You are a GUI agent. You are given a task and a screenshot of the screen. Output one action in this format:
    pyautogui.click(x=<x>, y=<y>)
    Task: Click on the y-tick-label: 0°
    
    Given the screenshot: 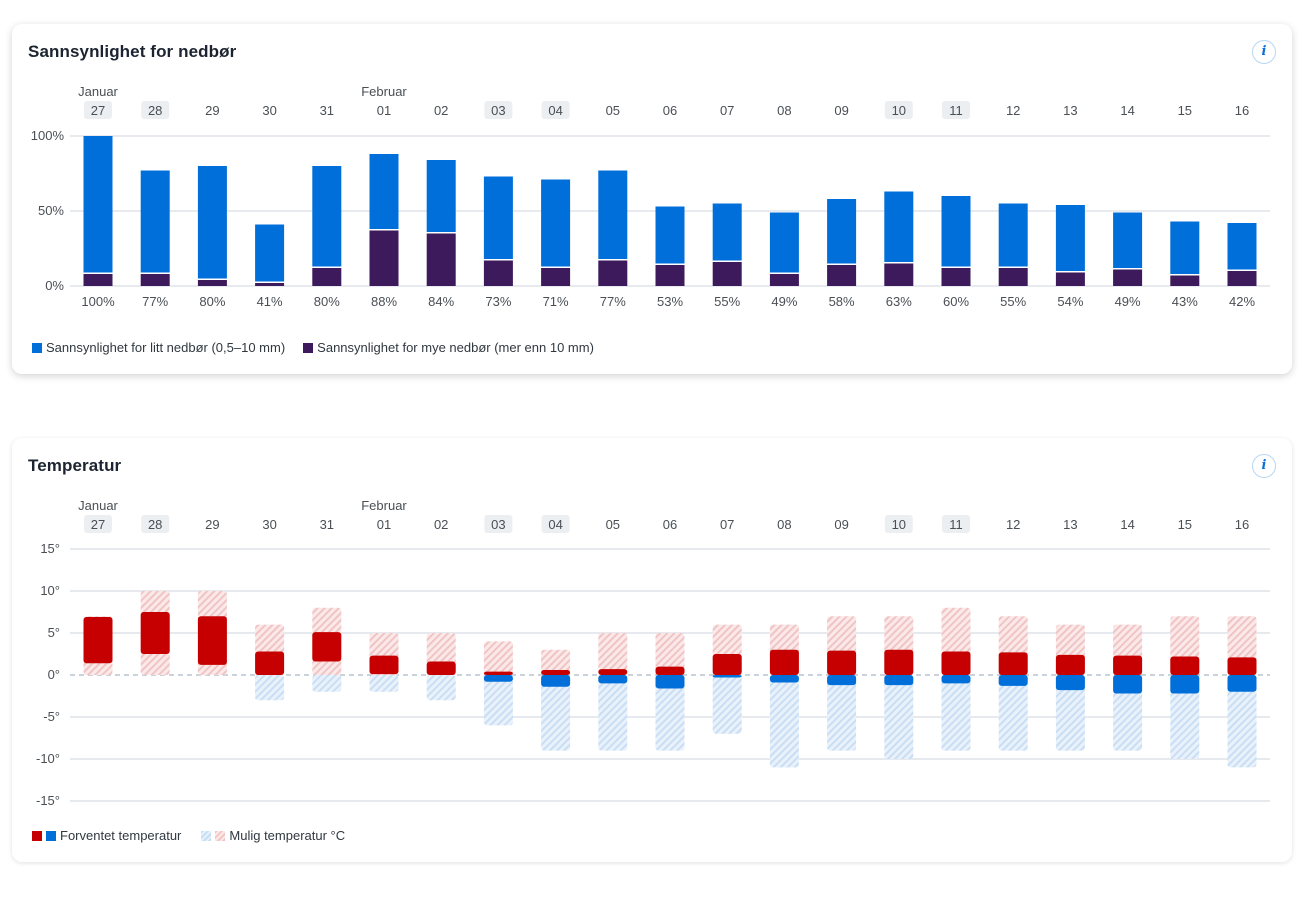 What is the action you would take?
    pyautogui.click(x=54, y=674)
    